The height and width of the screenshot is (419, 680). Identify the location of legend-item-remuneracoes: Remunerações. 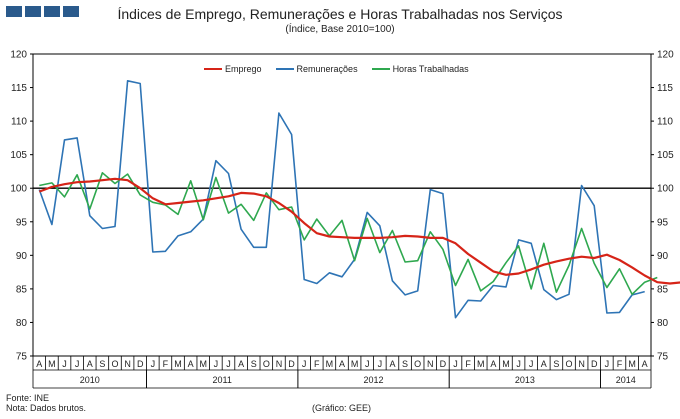
(316, 69).